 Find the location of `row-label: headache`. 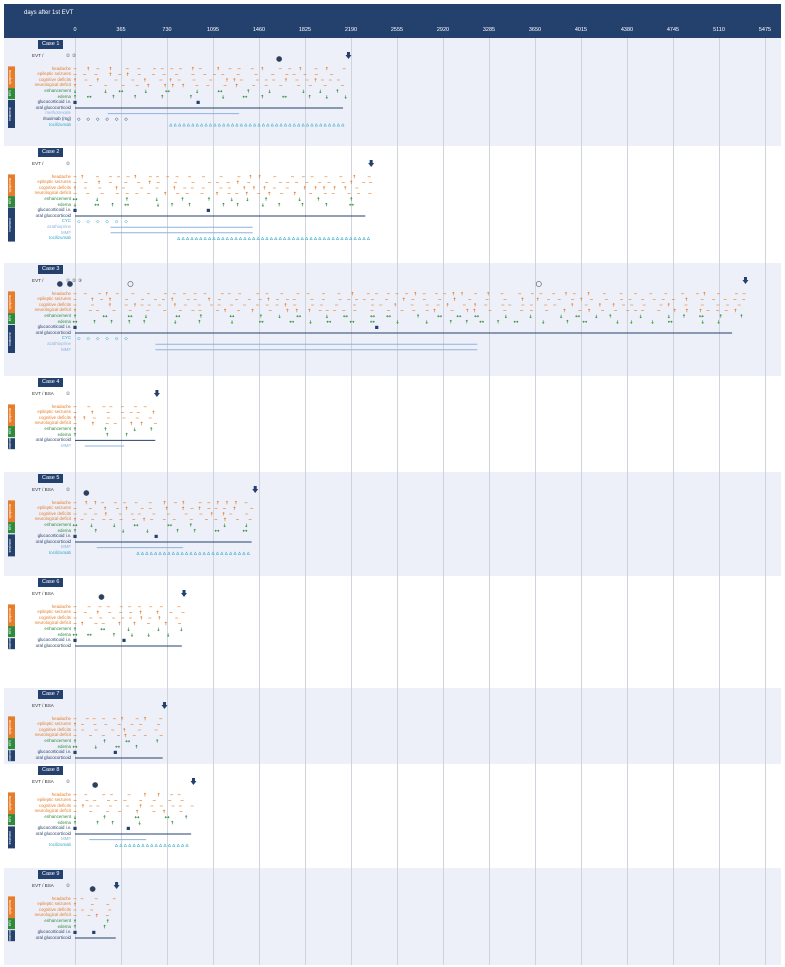

row-label: headache is located at coordinates (61, 502).